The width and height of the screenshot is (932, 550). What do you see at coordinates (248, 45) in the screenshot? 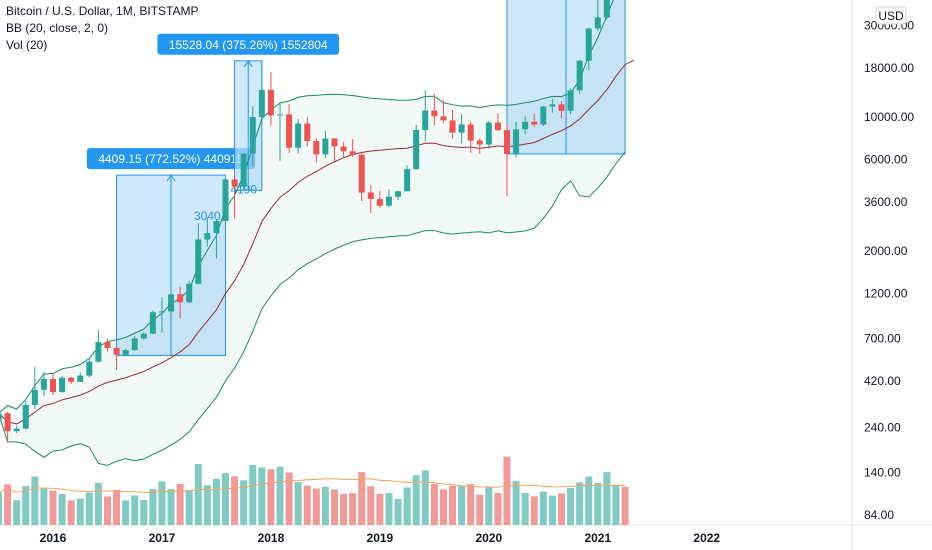
I see `measure-label: 15528.04 (375.26%) 1552804` at bounding box center [248, 45].